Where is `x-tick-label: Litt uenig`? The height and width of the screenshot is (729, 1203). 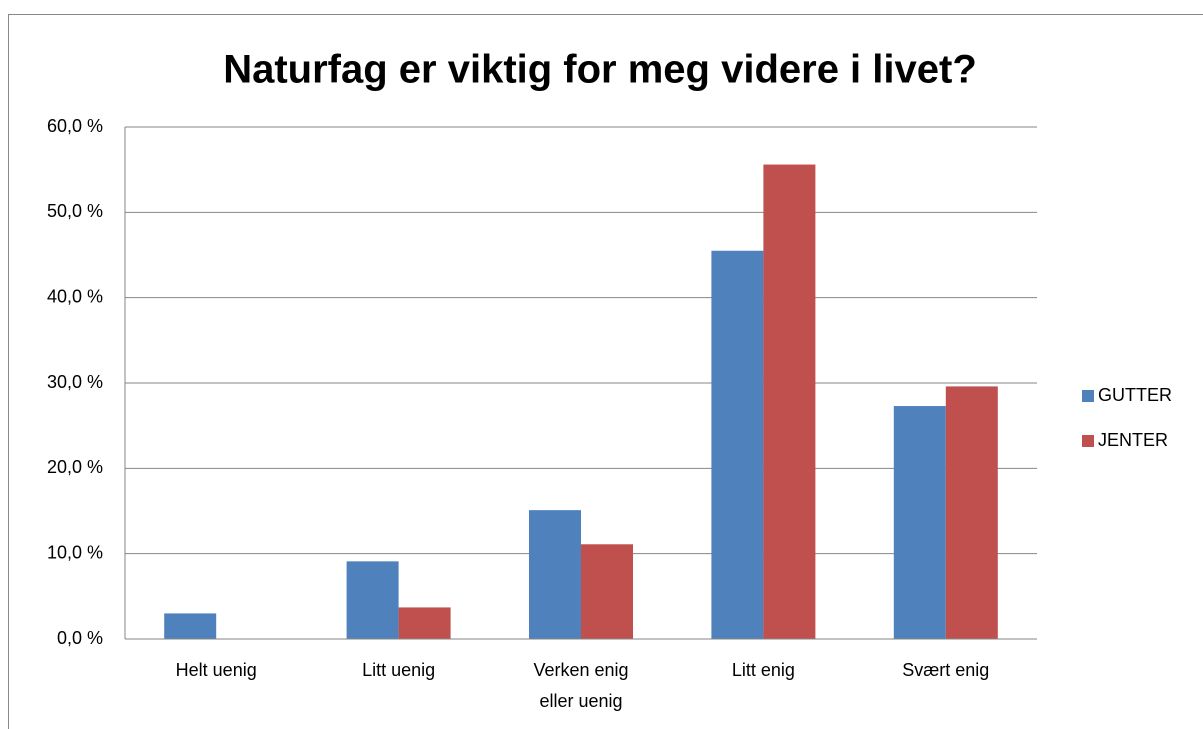
x-tick-label: Litt uenig is located at coordinates (398, 670).